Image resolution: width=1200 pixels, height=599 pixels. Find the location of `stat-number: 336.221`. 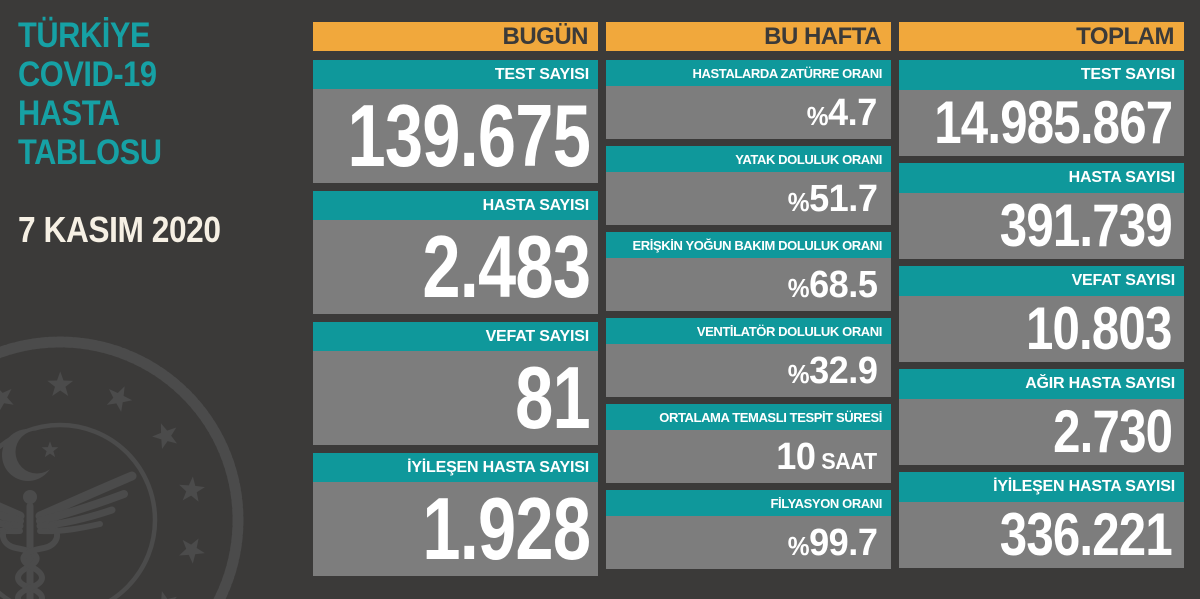

stat-number: 336.221 is located at coordinates (1086, 535).